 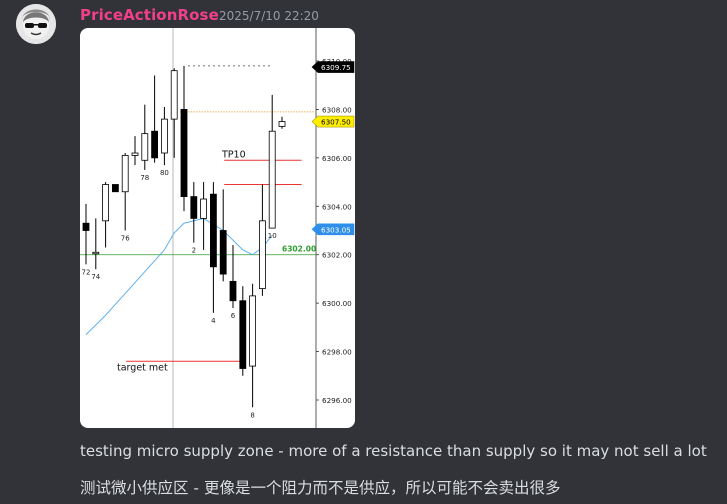 I want to click on bar-count-label: 78, so click(x=144, y=178).